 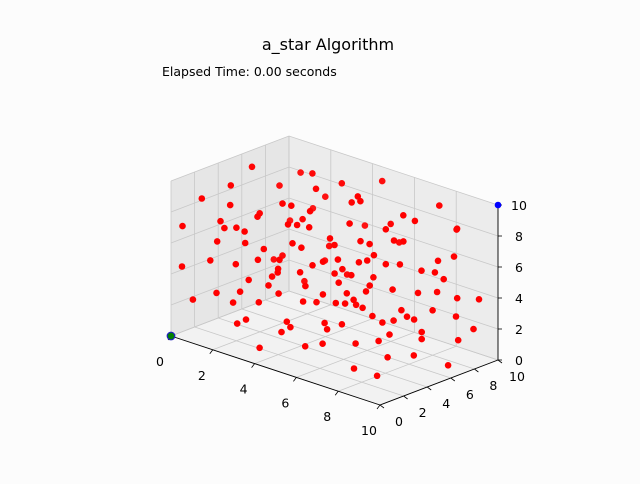 What do you see at coordinates (160, 361) in the screenshot?
I see `x-tick-label: 0` at bounding box center [160, 361].